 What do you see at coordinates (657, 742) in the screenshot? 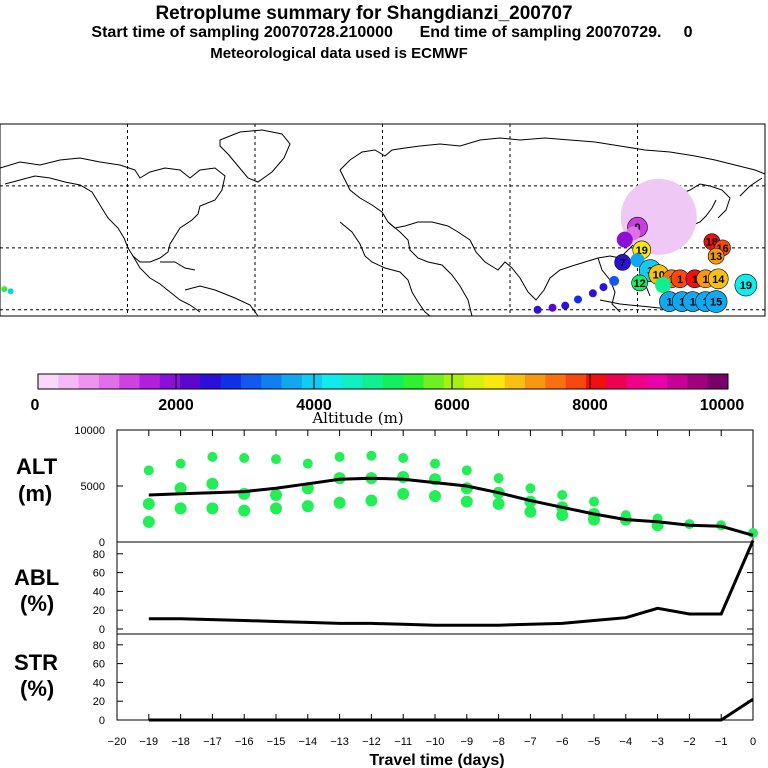
I see `x-tick-label: −3` at bounding box center [657, 742].